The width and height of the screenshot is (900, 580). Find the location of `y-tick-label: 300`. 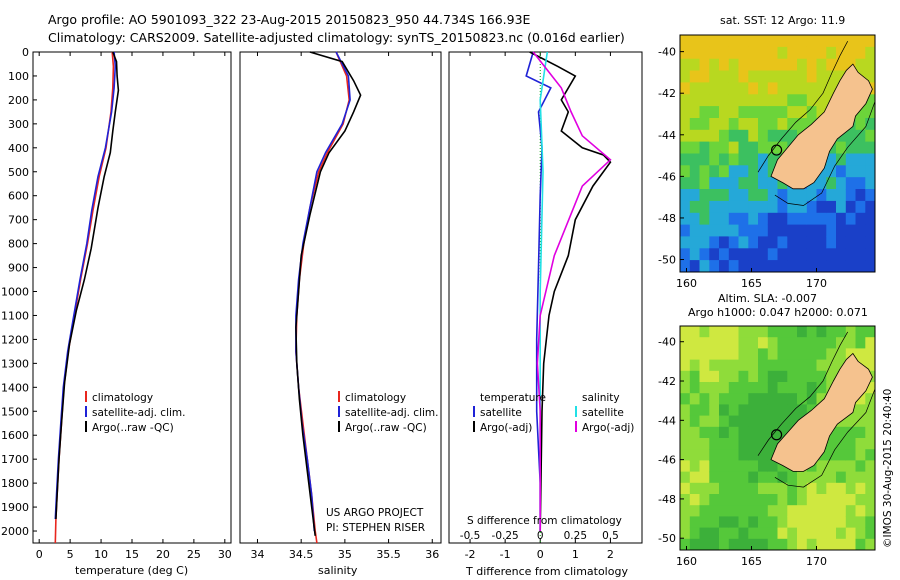

y-tick-label: 300 is located at coordinates (18, 124).